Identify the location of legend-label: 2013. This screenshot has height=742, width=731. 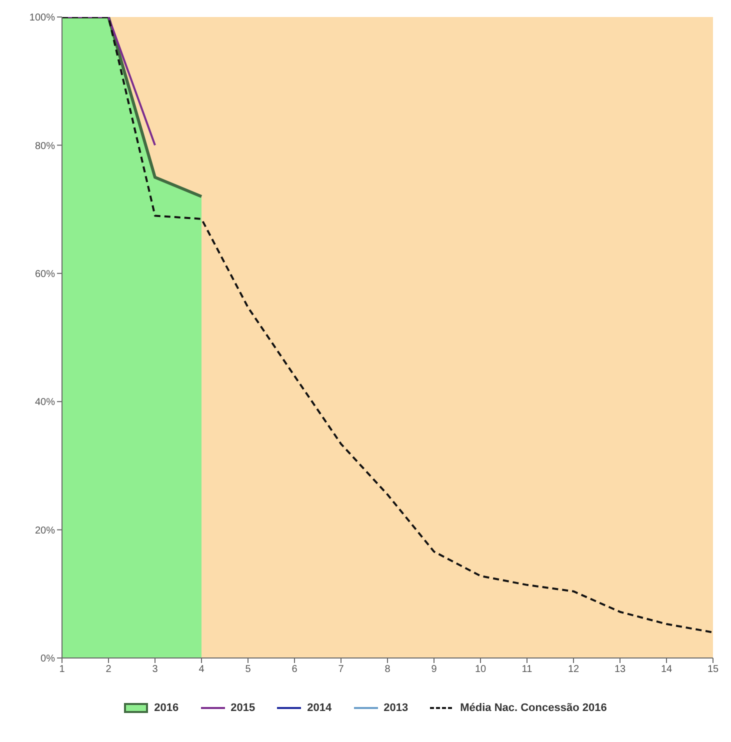
(396, 708).